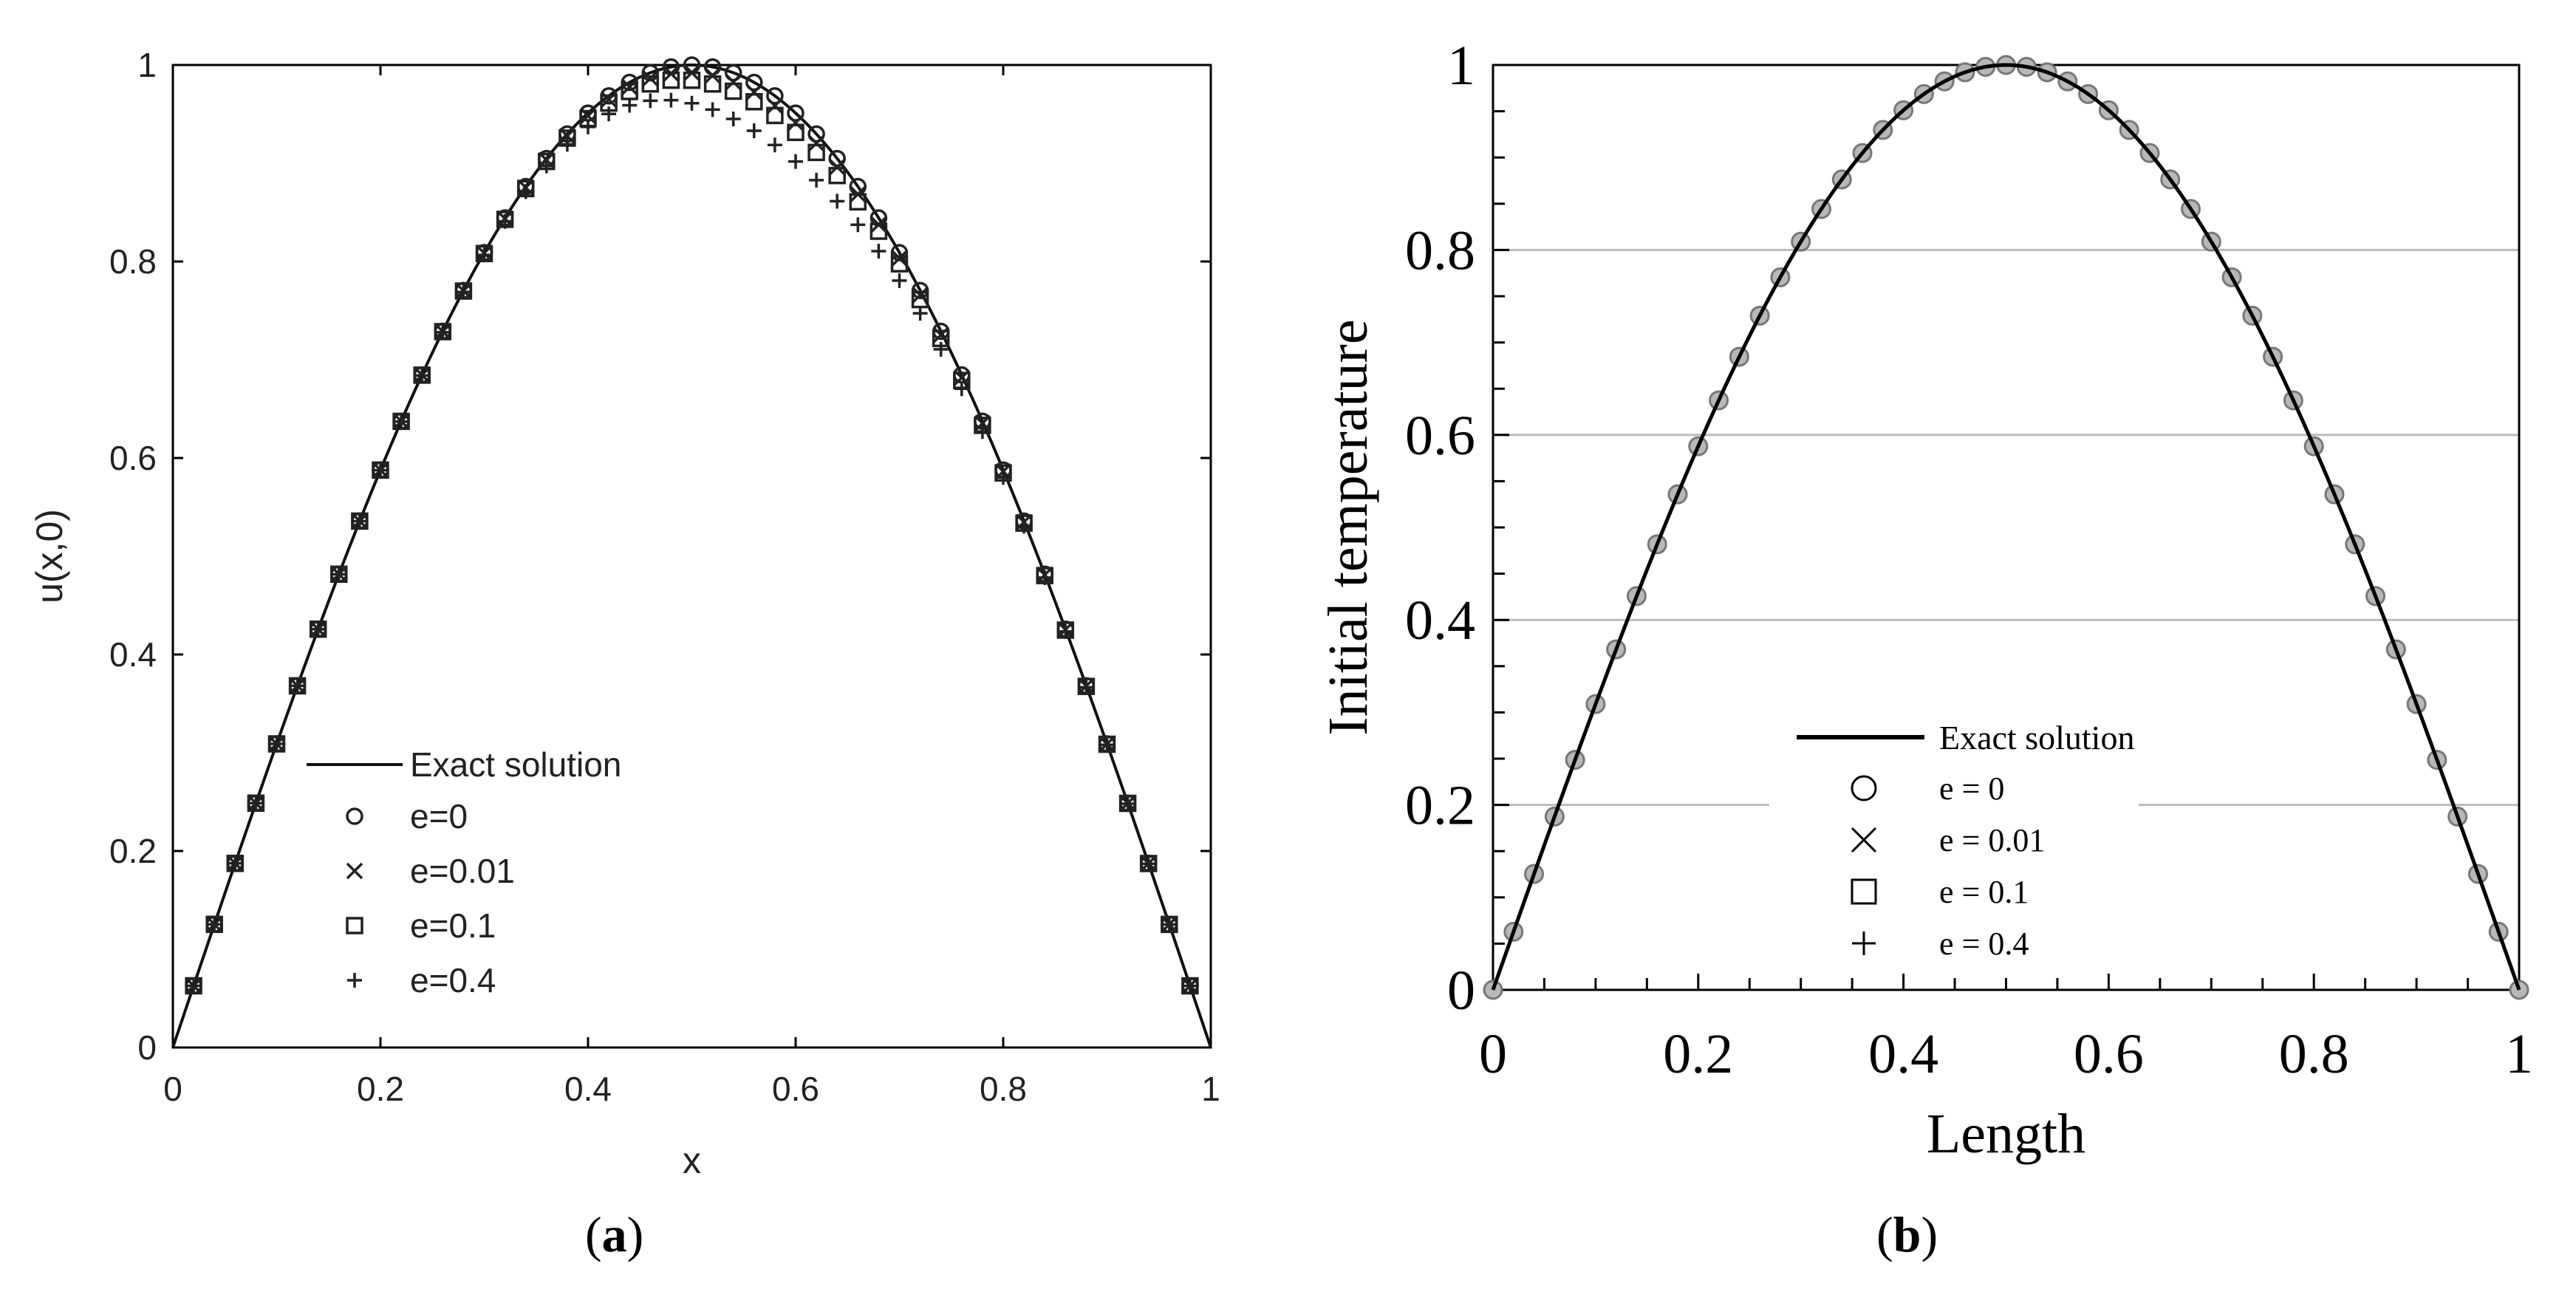 This screenshot has height=1292, width=2576. Describe the element at coordinates (2519, 1054) in the screenshot. I see `x-tick-label-b: 1` at that location.